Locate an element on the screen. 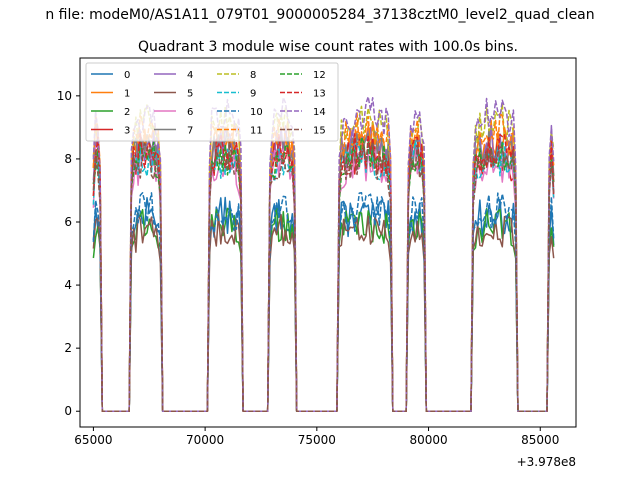  x-tick-label: 85000 is located at coordinates (540, 440).